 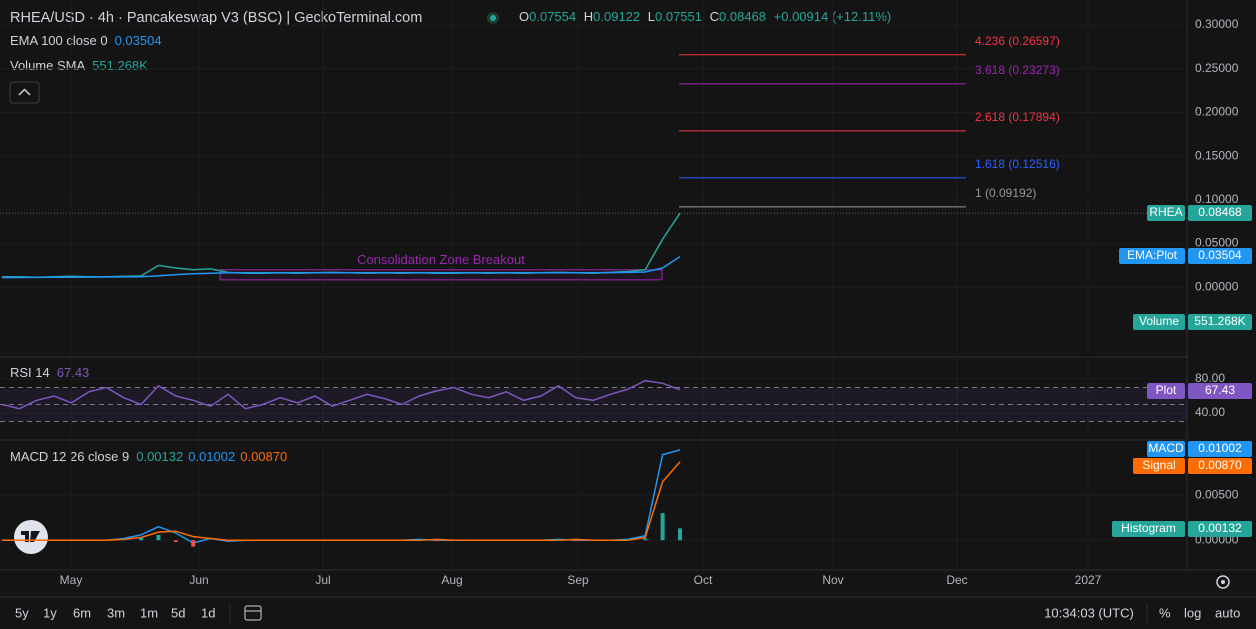 I want to click on legend-item: MACD 12 26 close 9 0.00132 0.01002 0.00870, so click(x=148, y=456).